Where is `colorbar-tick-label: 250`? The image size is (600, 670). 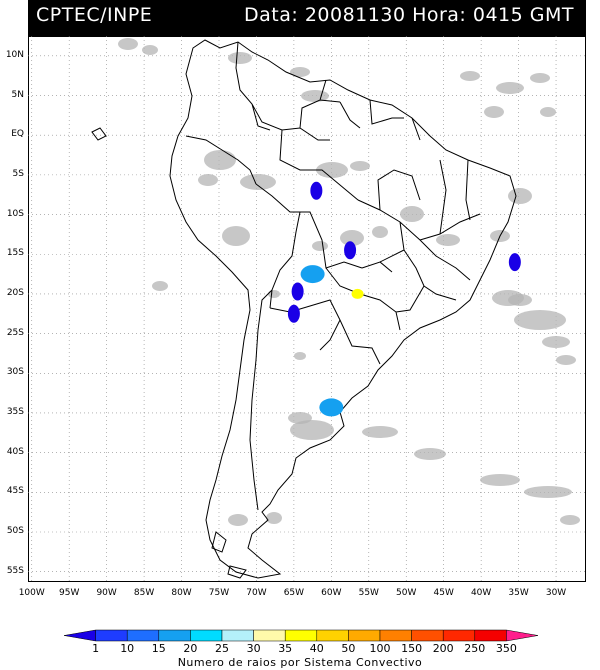 colorbar-tick-label: 250 is located at coordinates (475, 648).